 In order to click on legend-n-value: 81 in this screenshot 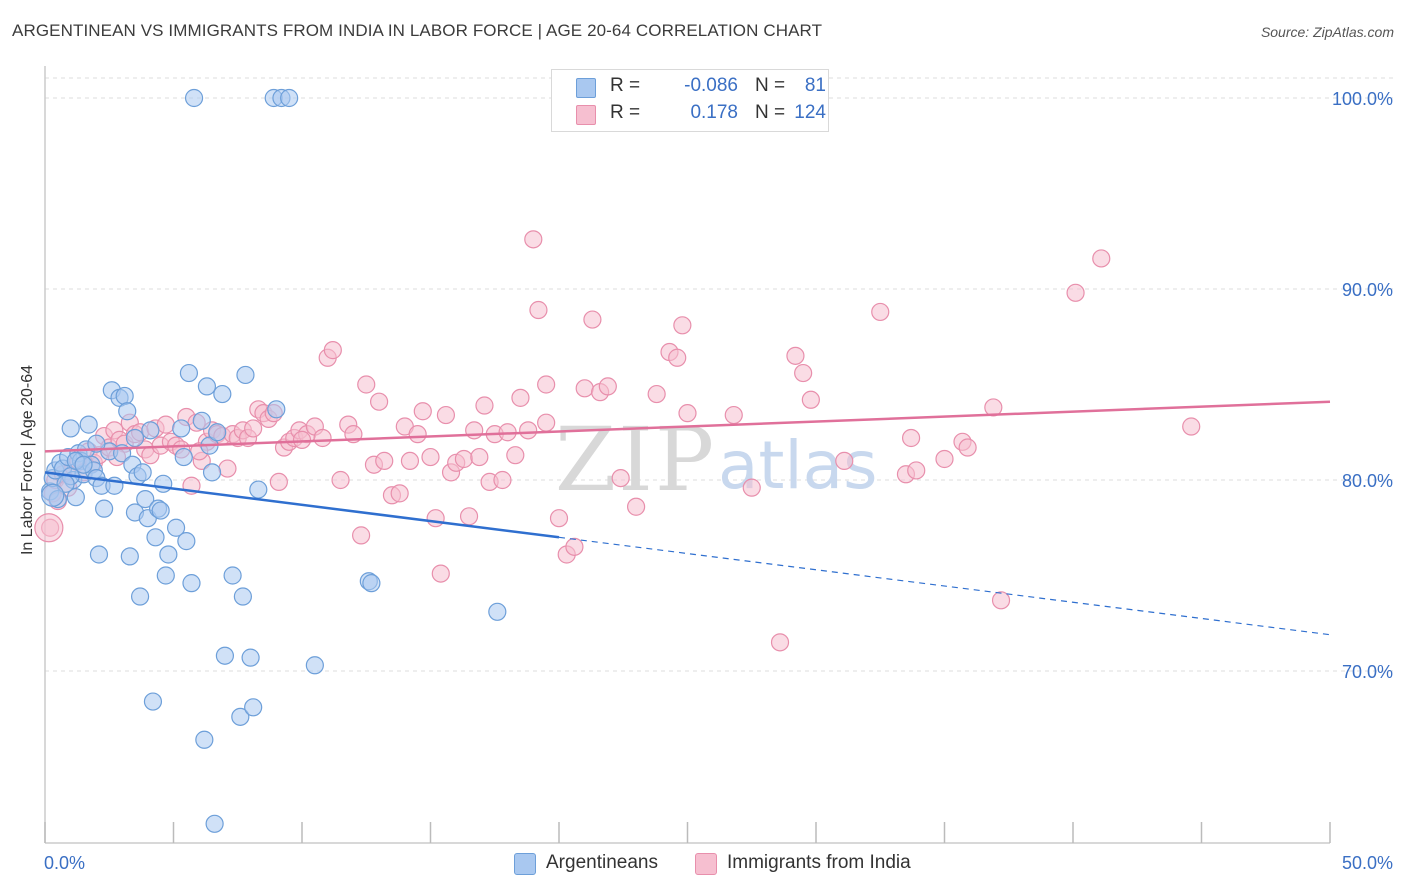, I will do `click(815, 85)`.